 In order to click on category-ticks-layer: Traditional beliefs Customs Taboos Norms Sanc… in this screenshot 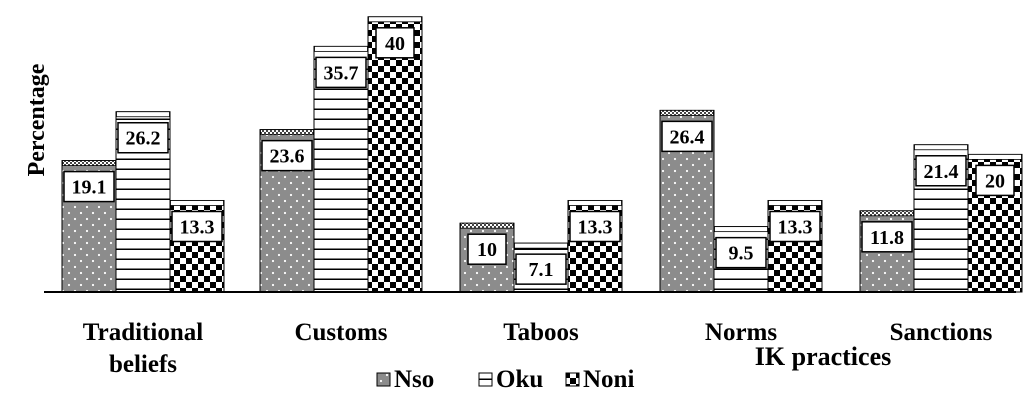, I will do `click(538, 348)`.